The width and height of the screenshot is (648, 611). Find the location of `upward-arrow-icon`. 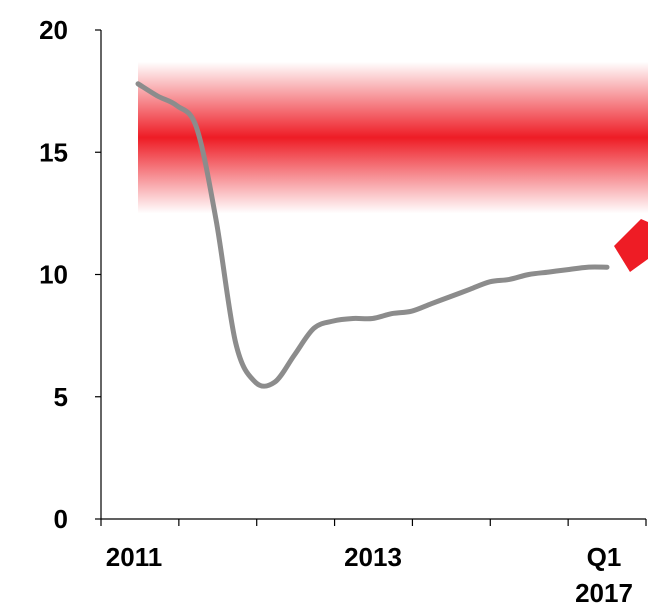

upward-arrow-icon is located at coordinates (631, 245).